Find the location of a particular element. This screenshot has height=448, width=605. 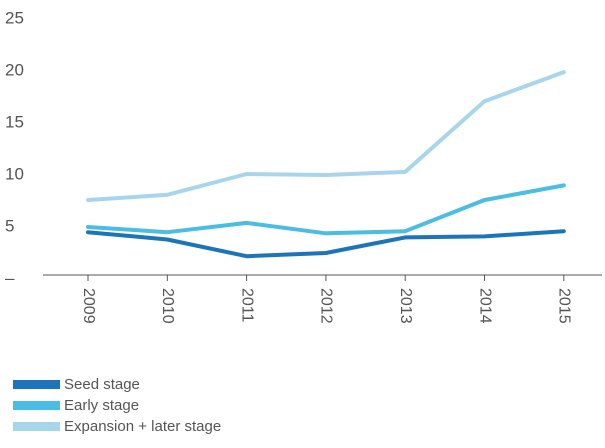

x-tick-label: 2010 is located at coordinates (167, 306).